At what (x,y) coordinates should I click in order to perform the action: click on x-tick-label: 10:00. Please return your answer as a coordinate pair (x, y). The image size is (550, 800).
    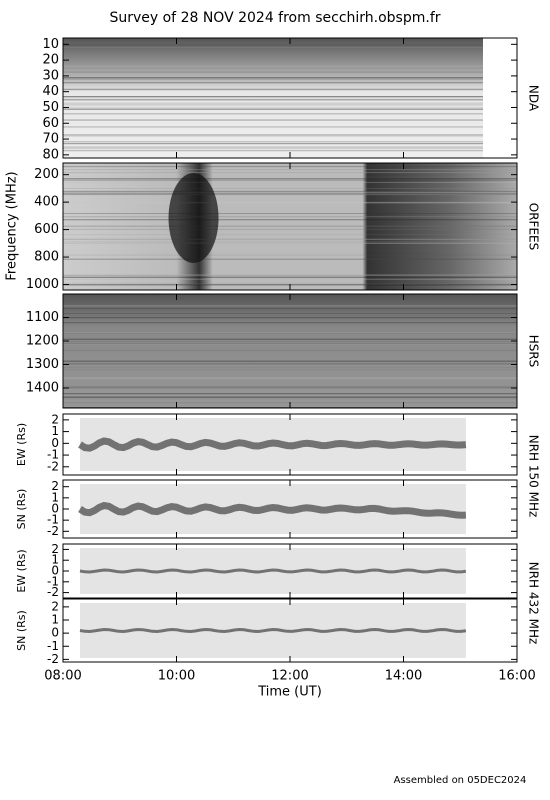
    Looking at the image, I should click on (176, 676).